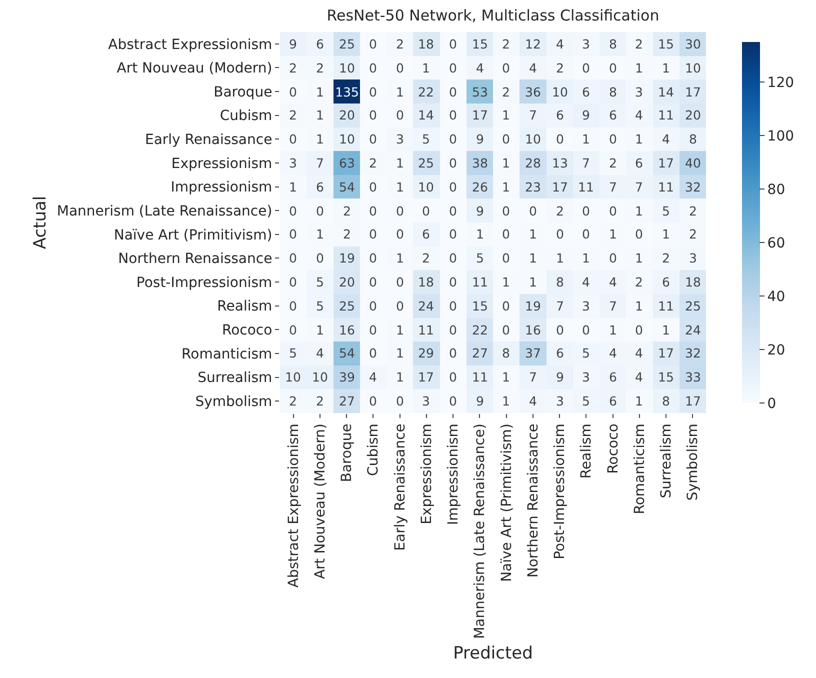  What do you see at coordinates (640, 469) in the screenshot?
I see `x-tick-label: Romanticism` at bounding box center [640, 469].